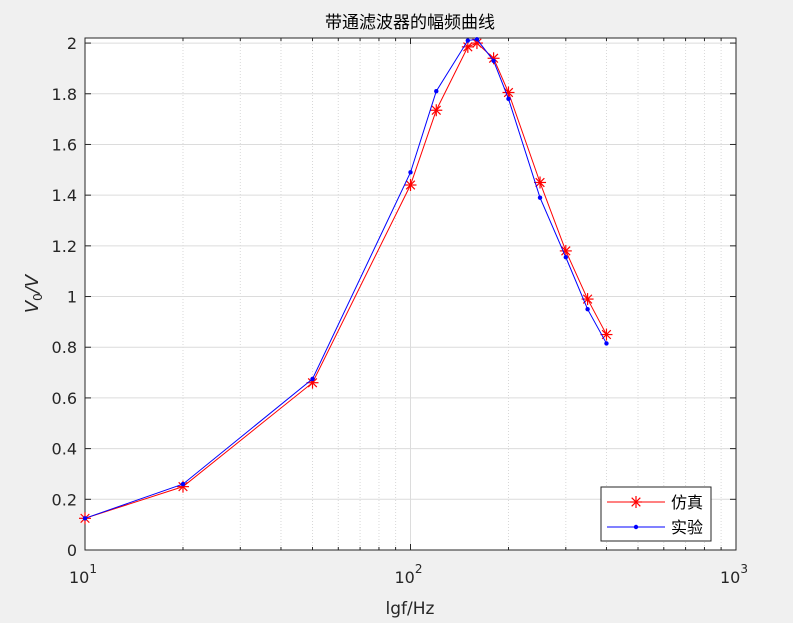 The image size is (793, 623). Describe the element at coordinates (32, 306) in the screenshot. I see `y-axis-label-base: V` at that location.